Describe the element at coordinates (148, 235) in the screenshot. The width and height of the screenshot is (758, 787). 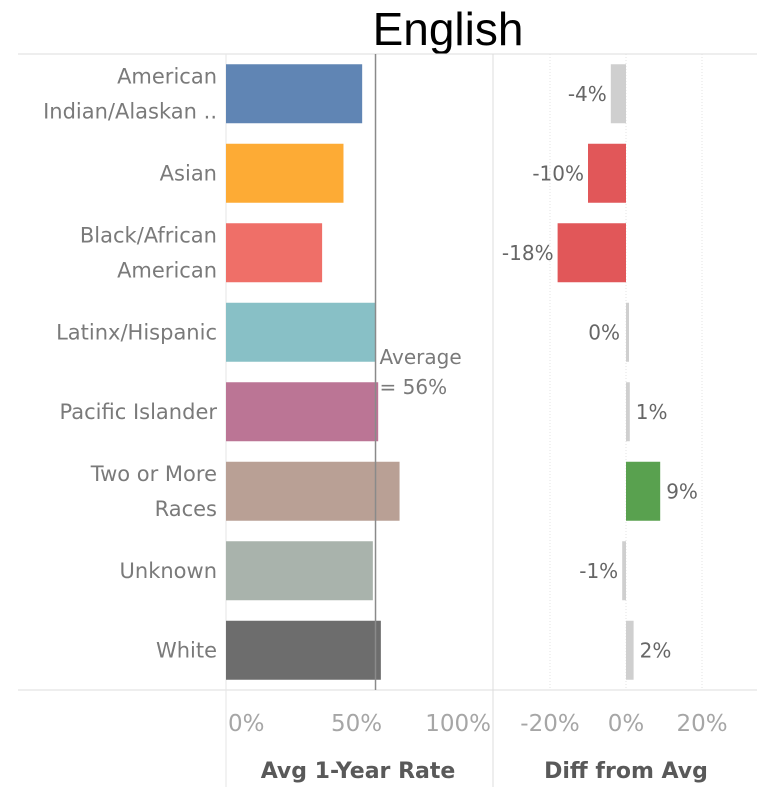
I see `category-label-line: Black/African` at that location.